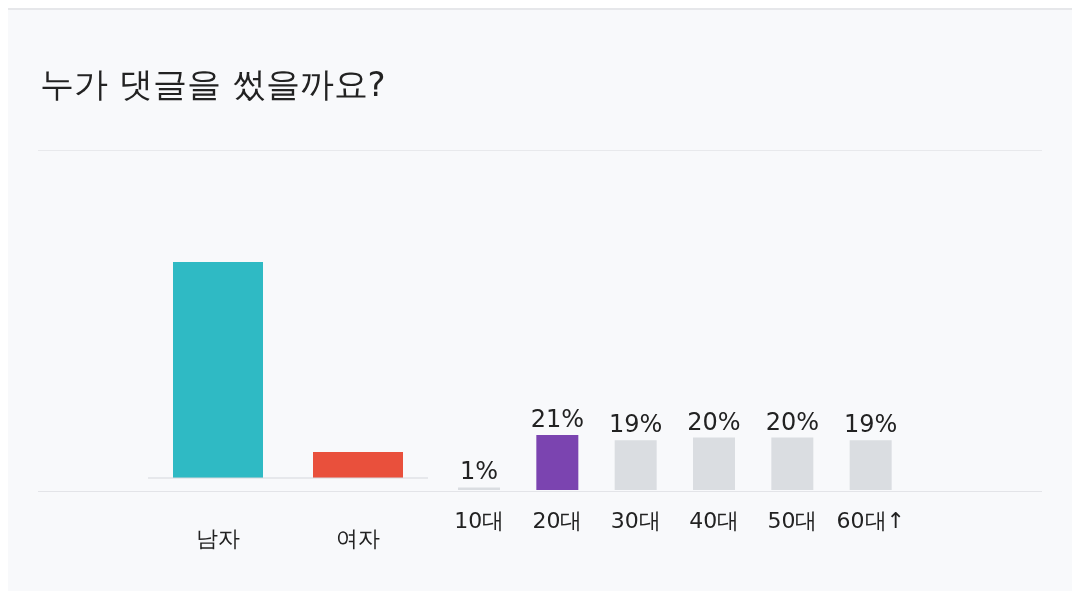 This screenshot has height=597, width=1080. Describe the element at coordinates (479, 471) in the screenshot. I see `data-label: 1%` at that location.